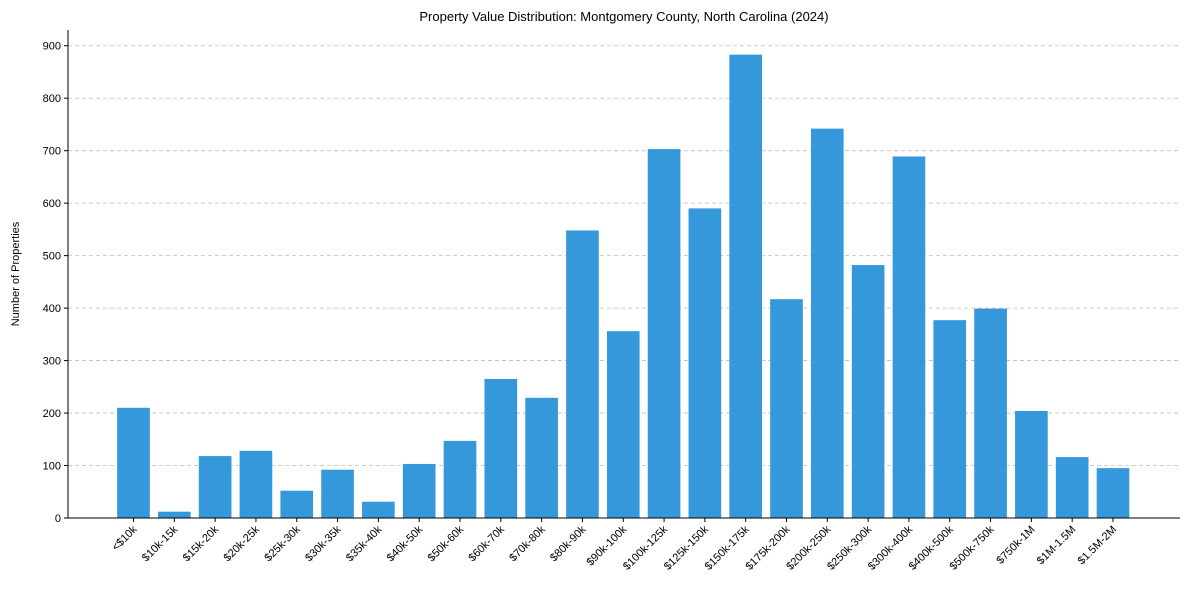 This screenshot has width=1189, height=590. I want to click on y-tick-label: 900, so click(52, 47).